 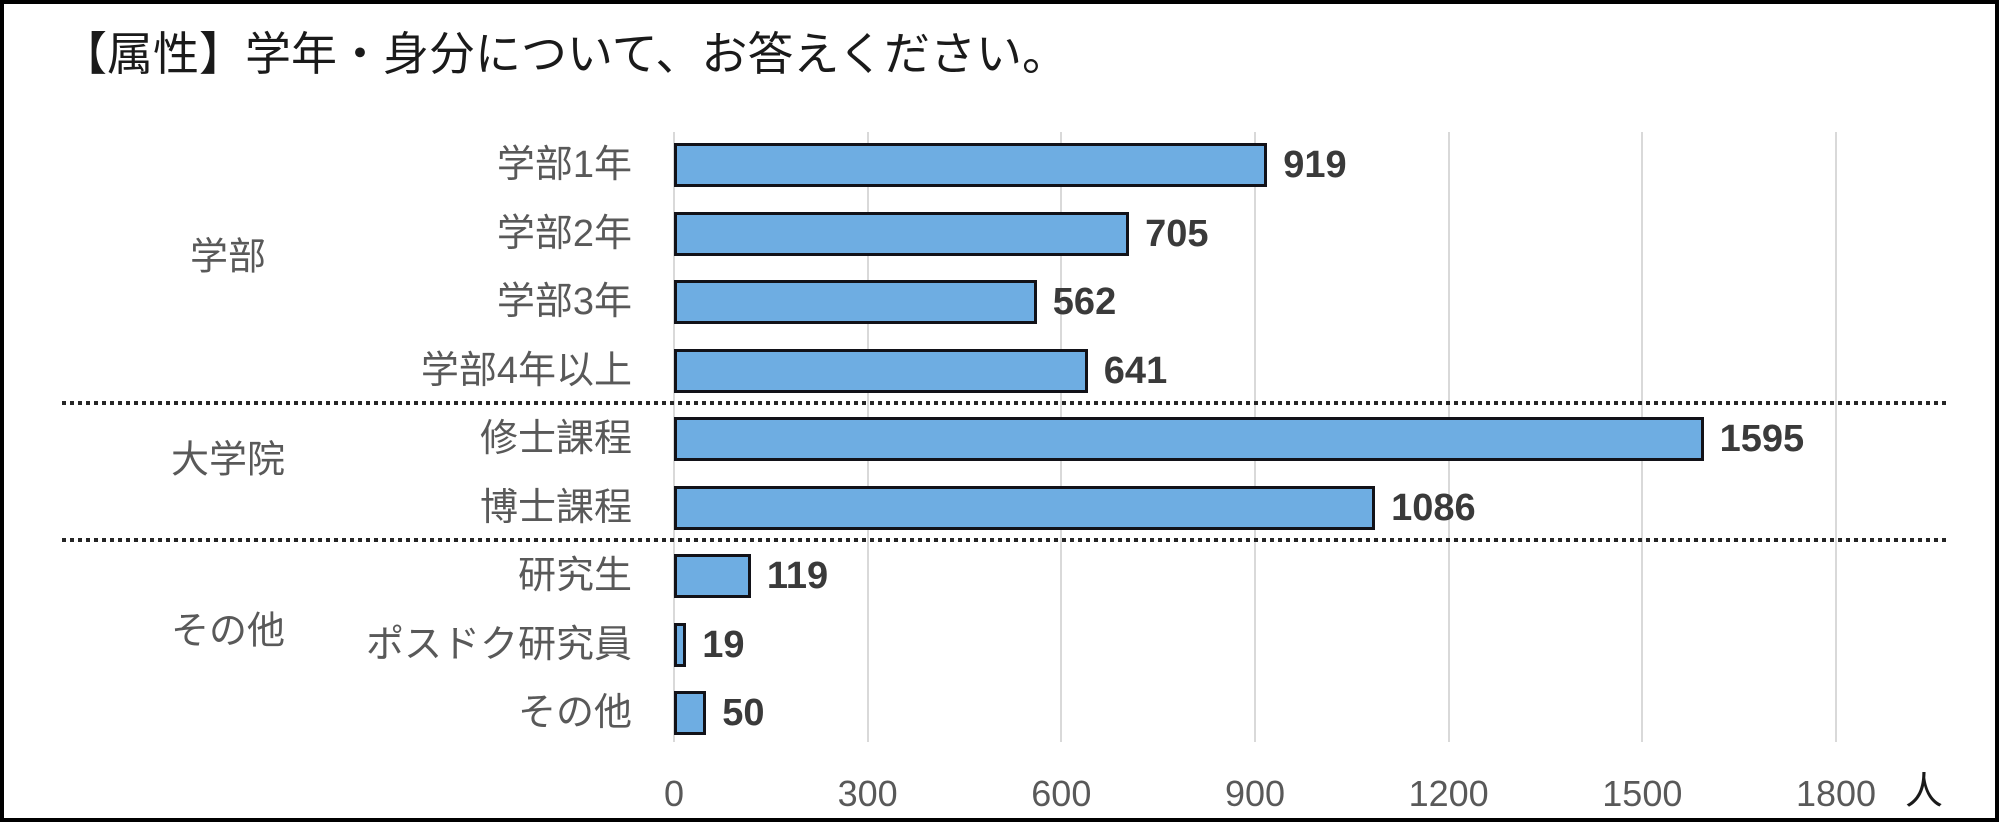 What do you see at coordinates (574, 713) in the screenshot?
I see `category-label: その他` at bounding box center [574, 713].